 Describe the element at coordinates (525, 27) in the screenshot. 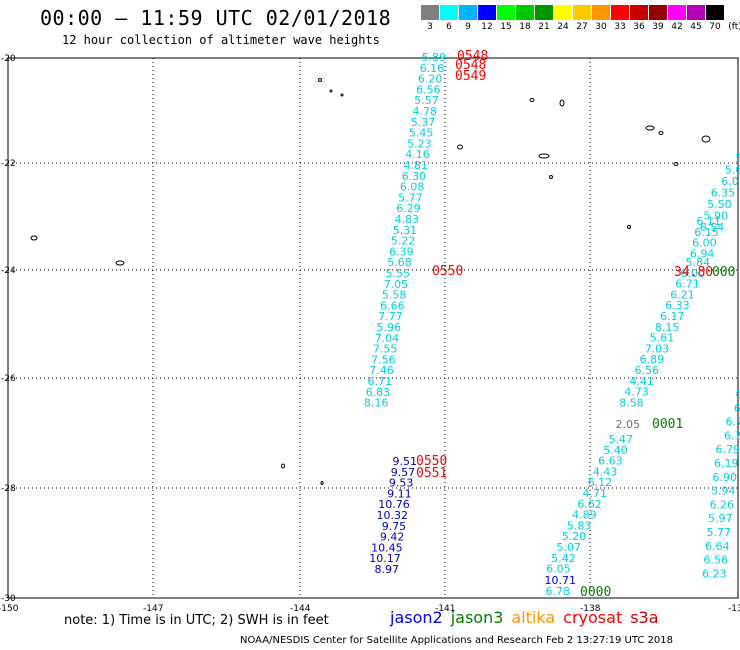

I see `colorbar-label: 18` at that location.